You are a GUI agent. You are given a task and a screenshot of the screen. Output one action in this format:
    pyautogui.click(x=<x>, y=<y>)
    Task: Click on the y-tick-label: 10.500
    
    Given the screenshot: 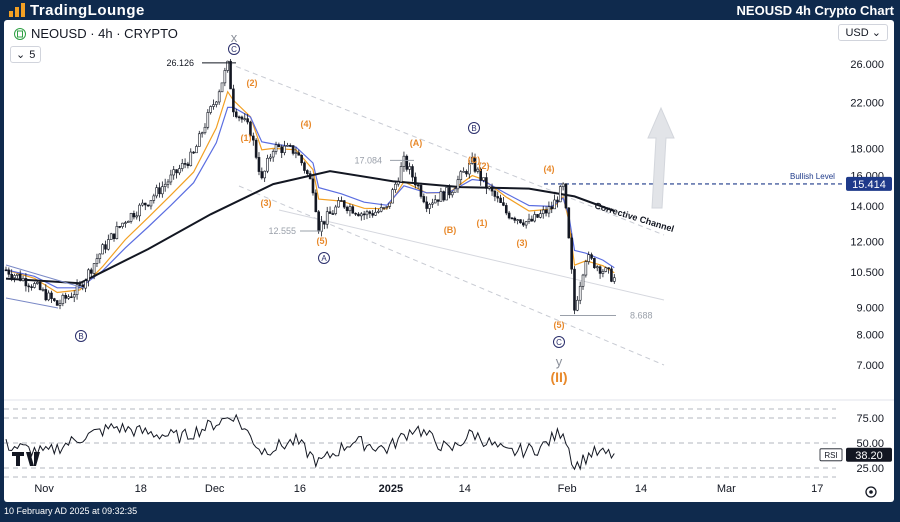 What is the action you would take?
    pyautogui.click(x=867, y=273)
    